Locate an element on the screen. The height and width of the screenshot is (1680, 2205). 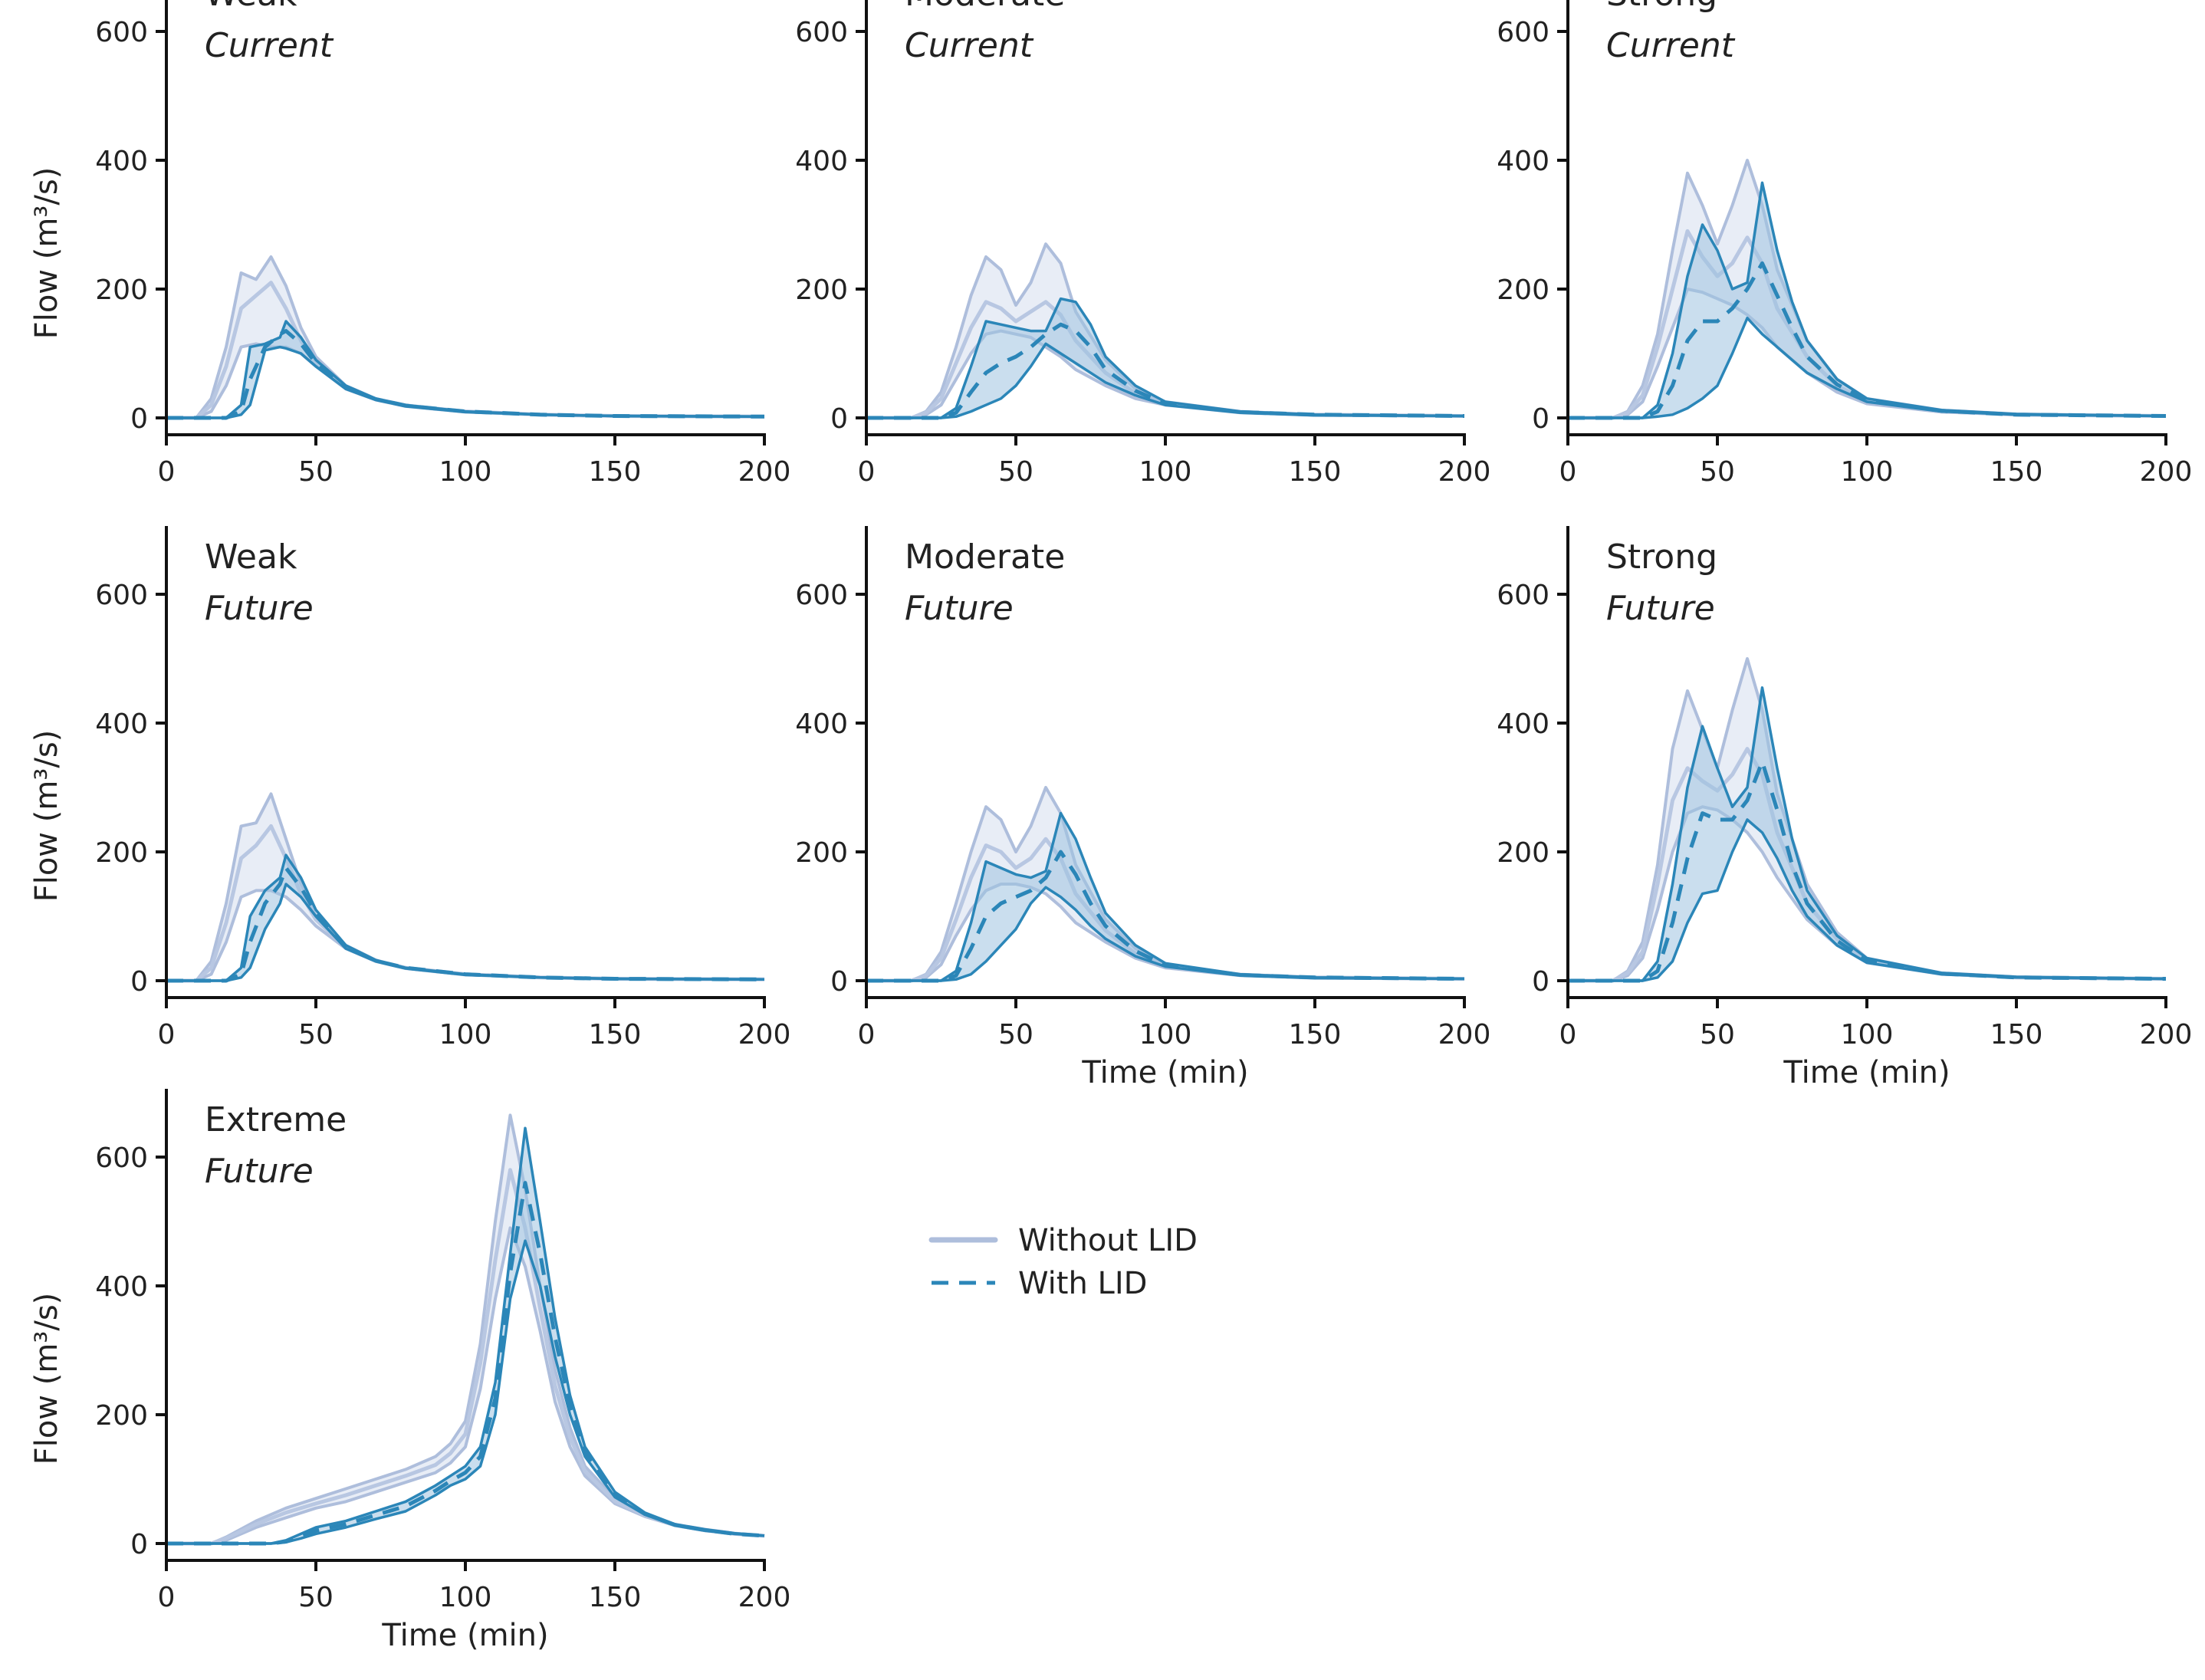
panel-title: Moderate is located at coordinates (985, 7).